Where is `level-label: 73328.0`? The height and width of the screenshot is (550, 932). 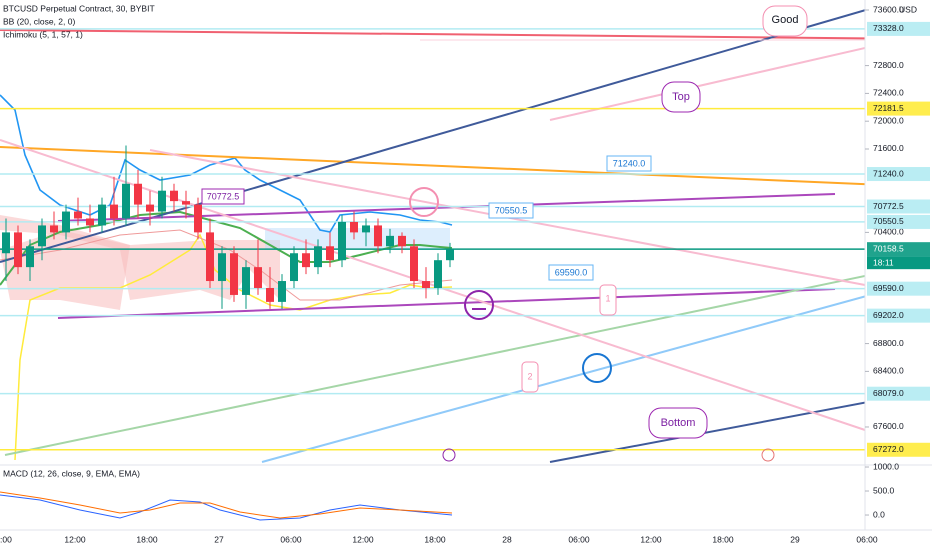 level-label: 73328.0 is located at coordinates (888, 28).